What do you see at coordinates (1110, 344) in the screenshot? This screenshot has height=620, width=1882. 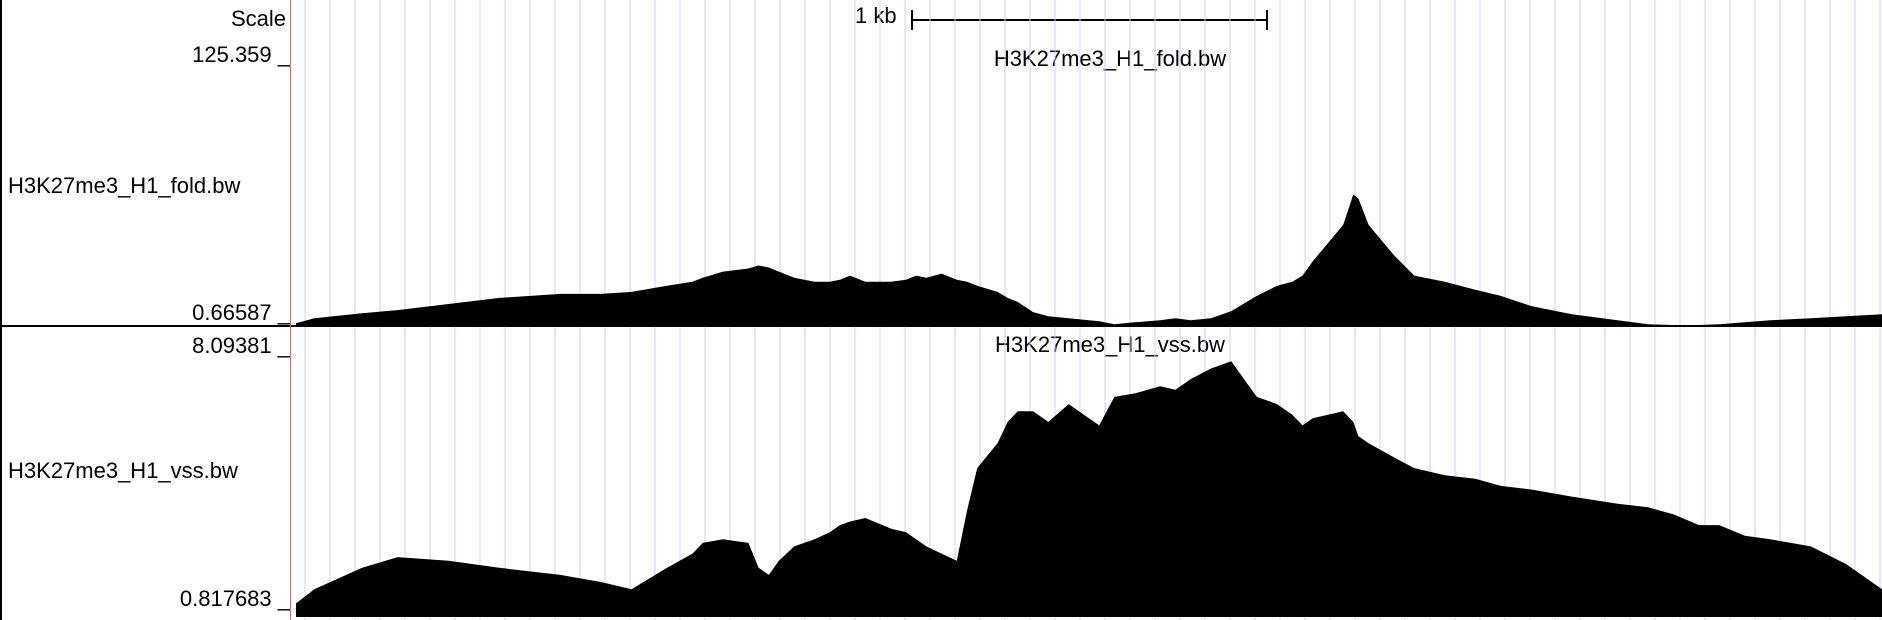 I see `track2-title: H3K27me3_H1_vss.bw` at bounding box center [1110, 344].